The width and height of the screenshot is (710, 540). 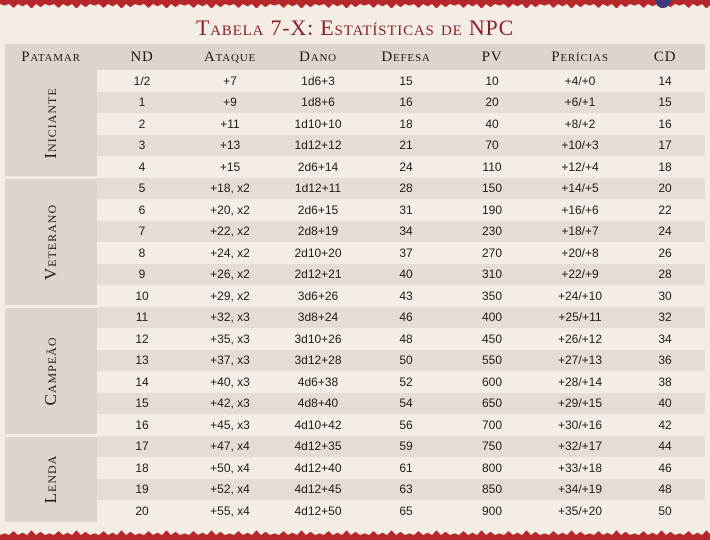 What do you see at coordinates (318, 296) in the screenshot?
I see `cell-dano: 3d6+26` at bounding box center [318, 296].